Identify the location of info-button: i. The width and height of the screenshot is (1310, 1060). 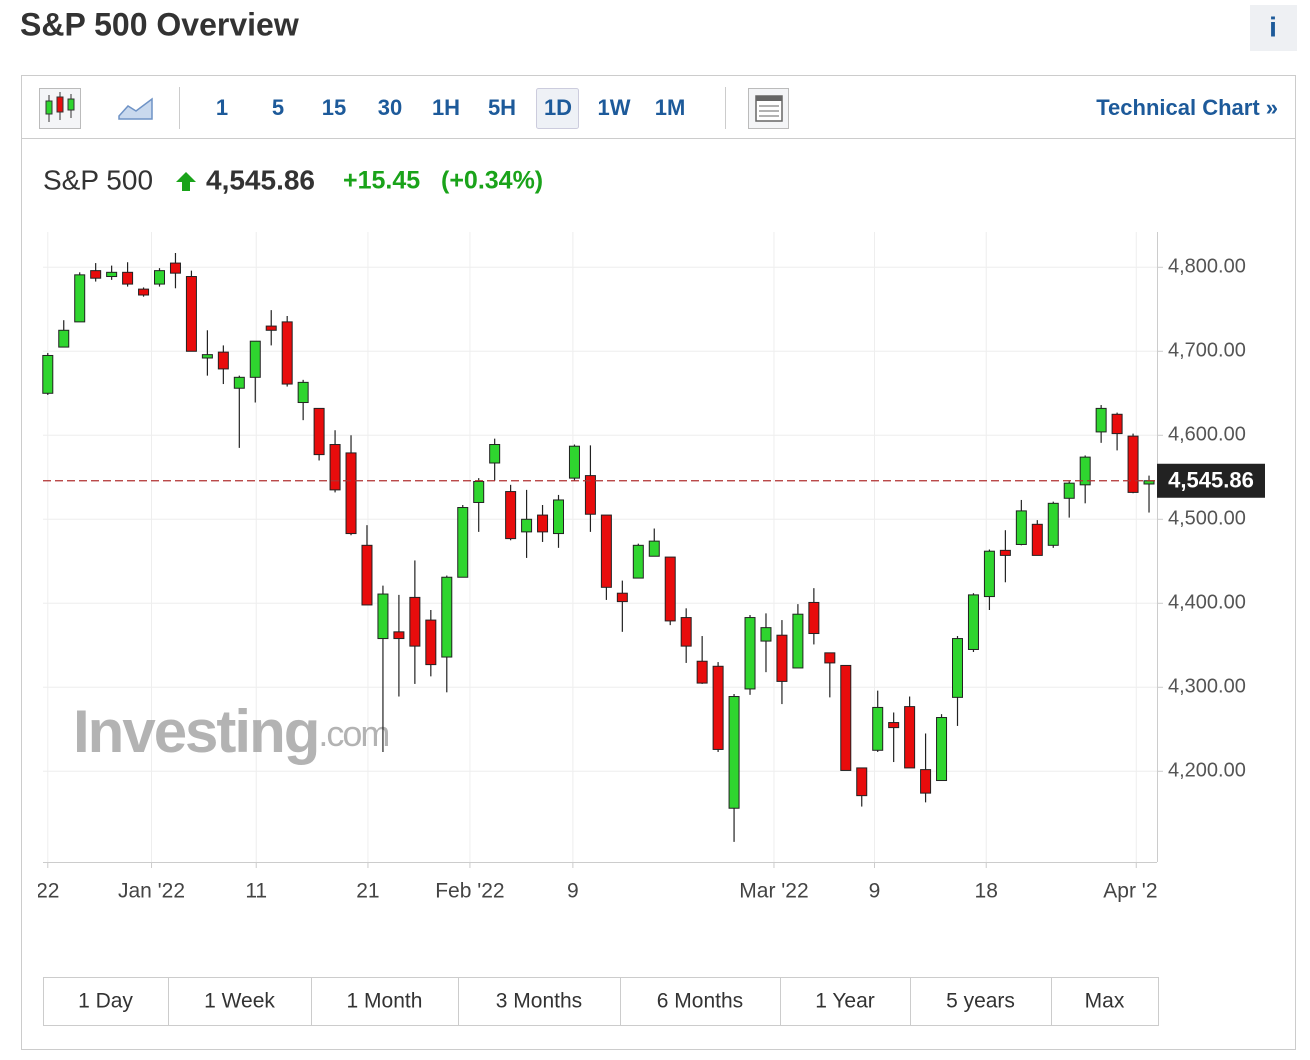
(1273, 26).